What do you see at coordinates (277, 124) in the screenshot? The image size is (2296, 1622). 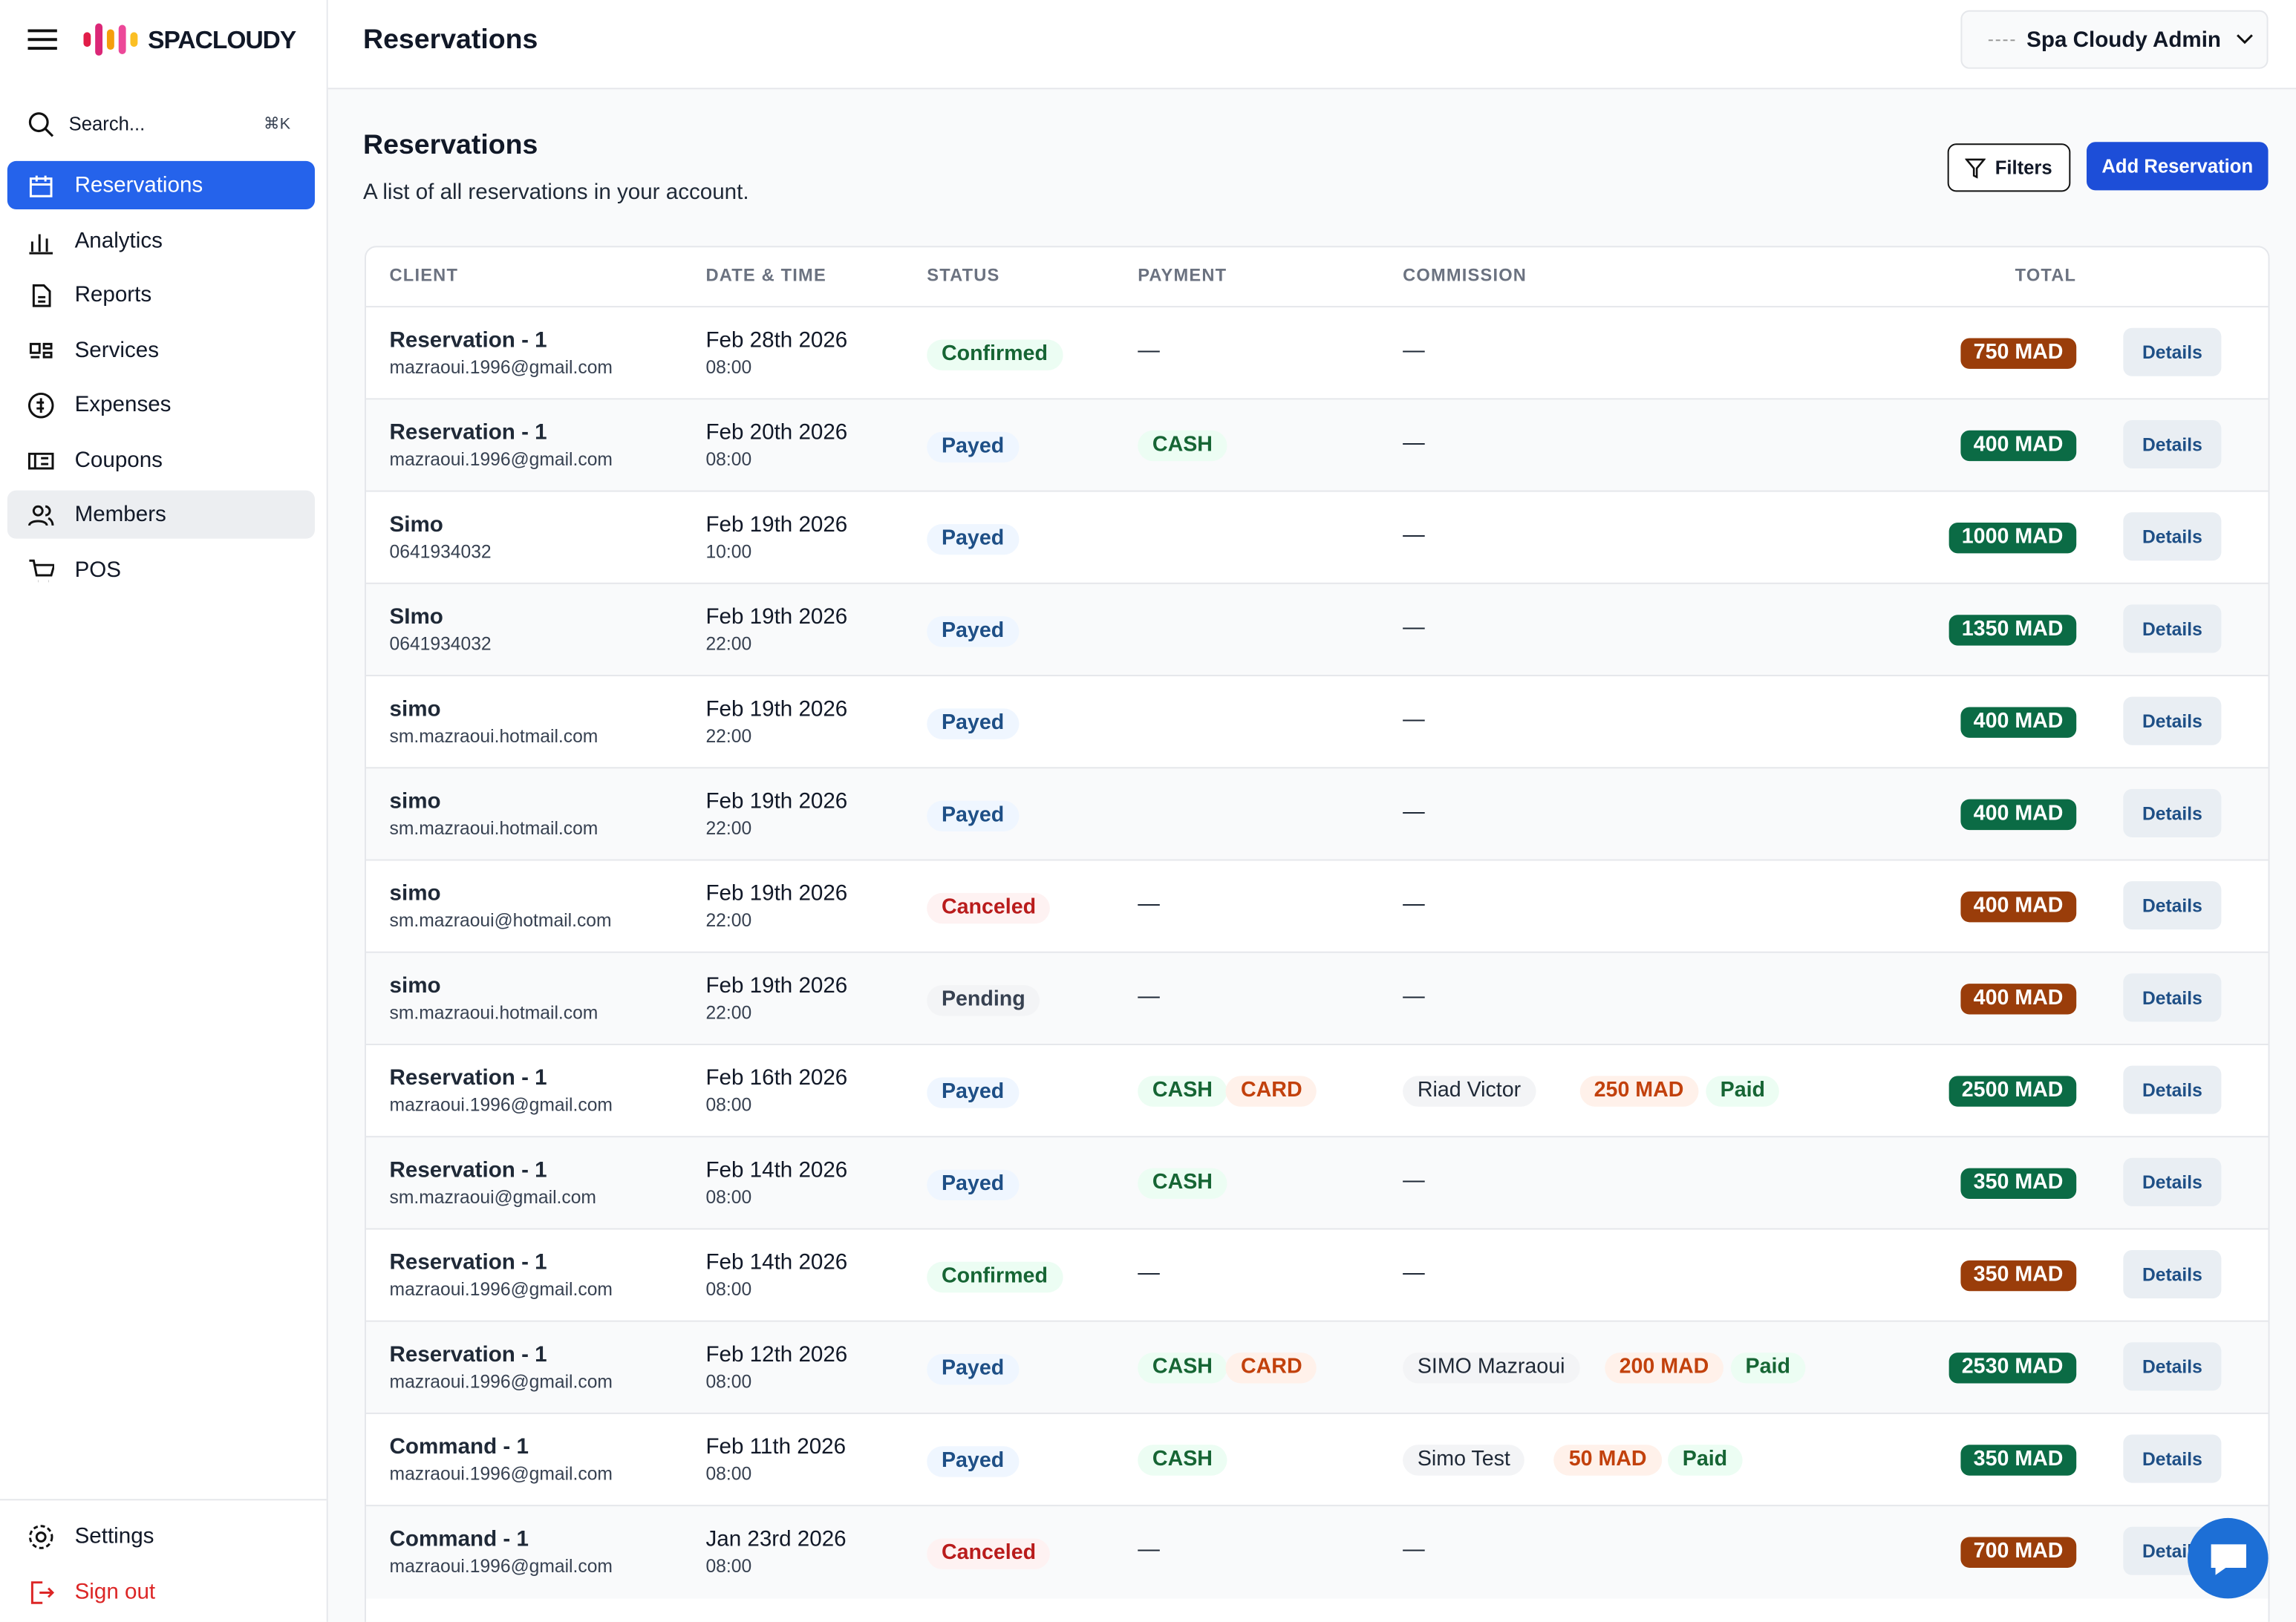 I see `shortcut: ⌘K` at bounding box center [277, 124].